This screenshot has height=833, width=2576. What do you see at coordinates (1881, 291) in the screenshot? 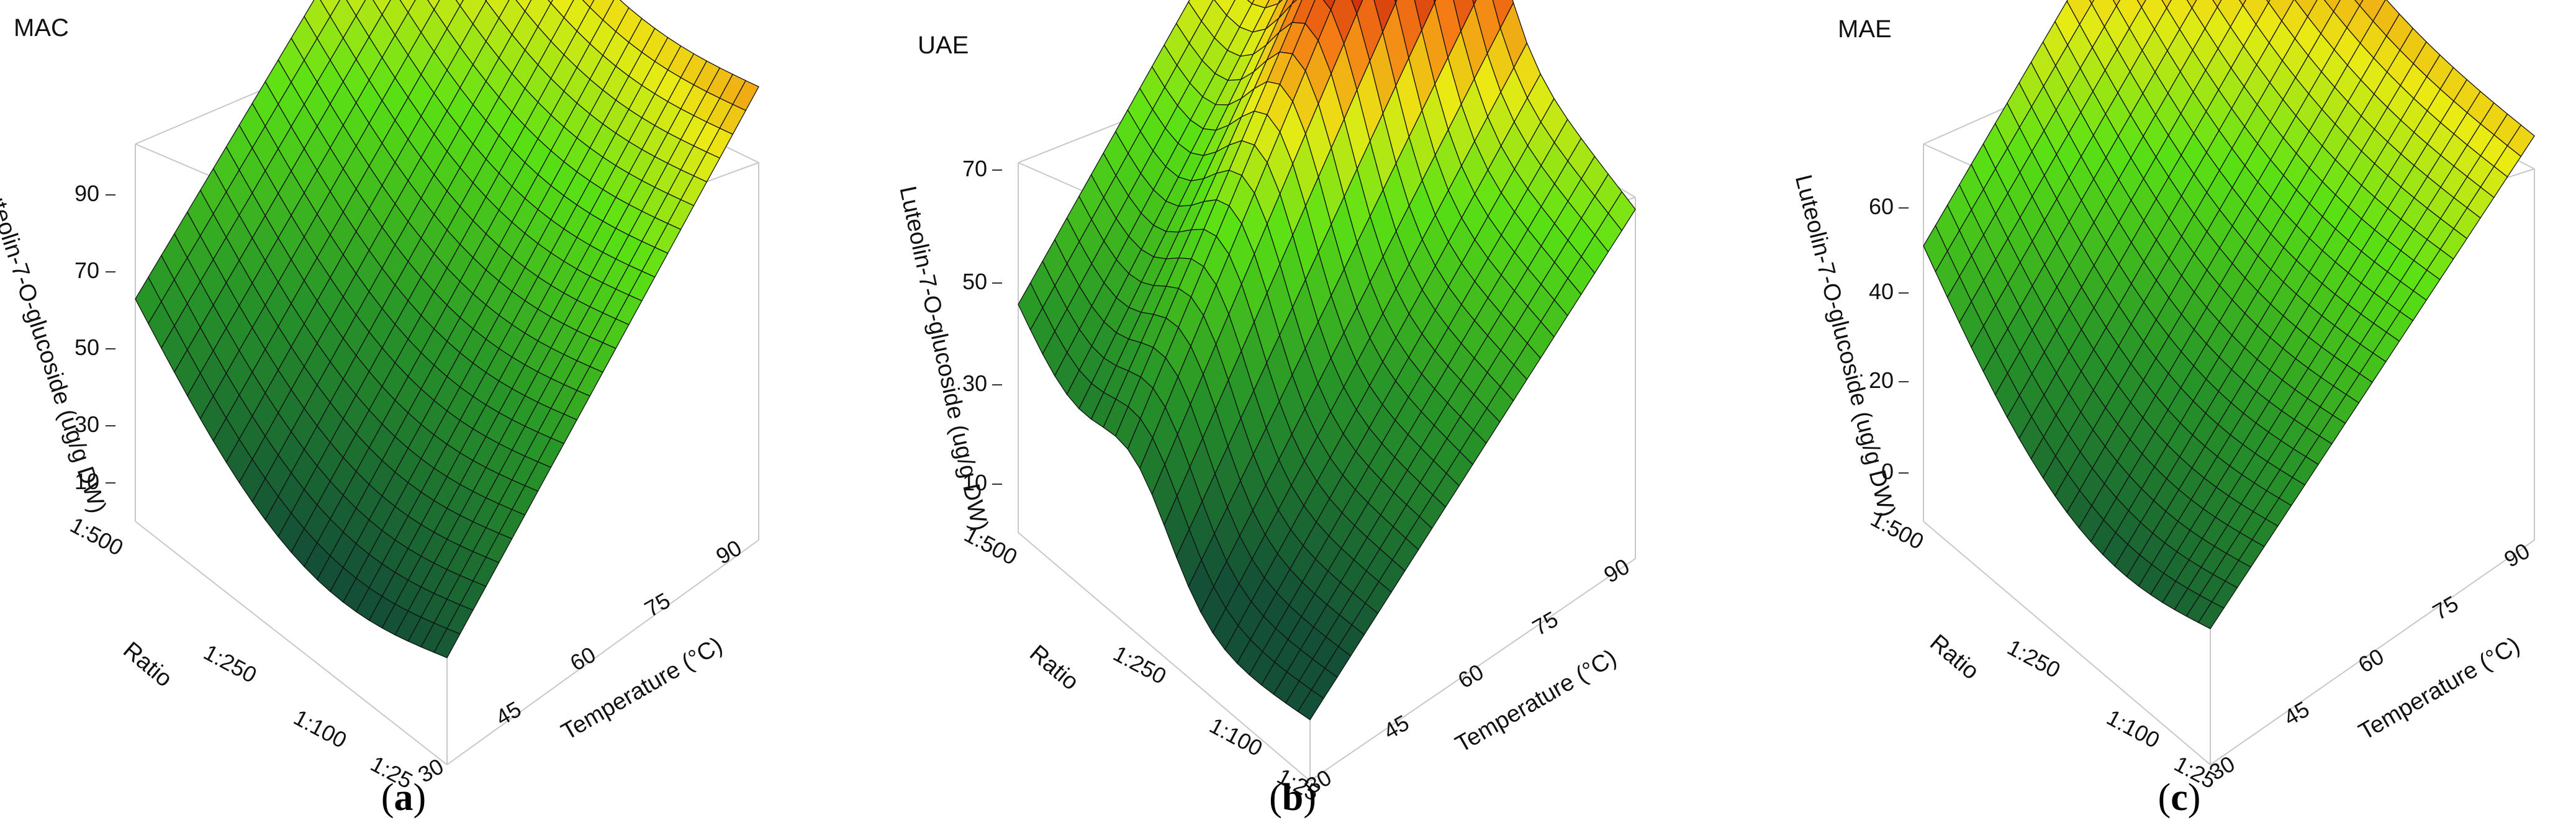
I see `z-tick-label: 40` at bounding box center [1881, 291].